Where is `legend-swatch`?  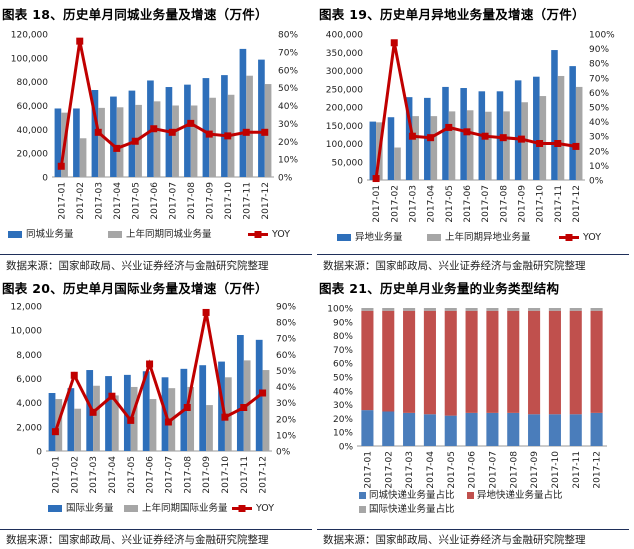
legend-swatch is located at coordinates (362, 495).